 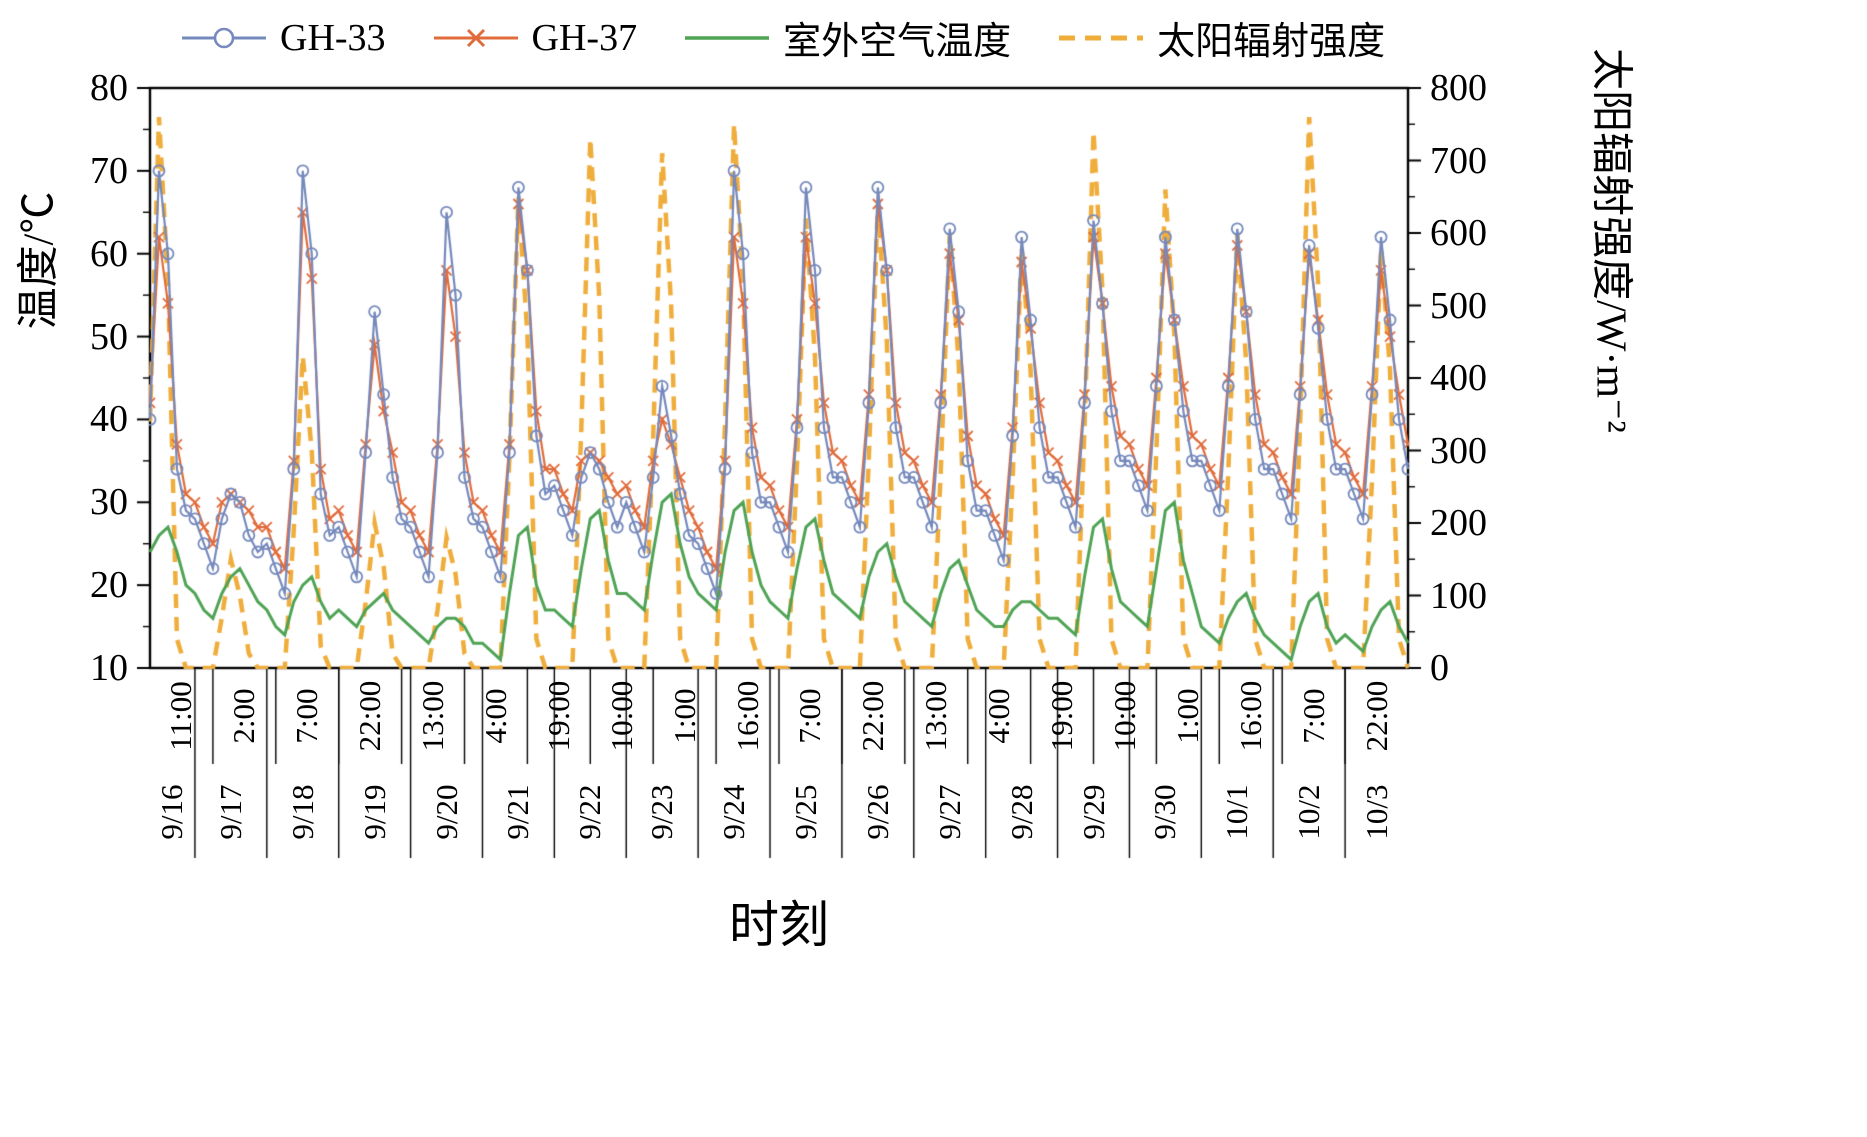 I want to click on gh37-line-x-icon, so click(x=476, y=38).